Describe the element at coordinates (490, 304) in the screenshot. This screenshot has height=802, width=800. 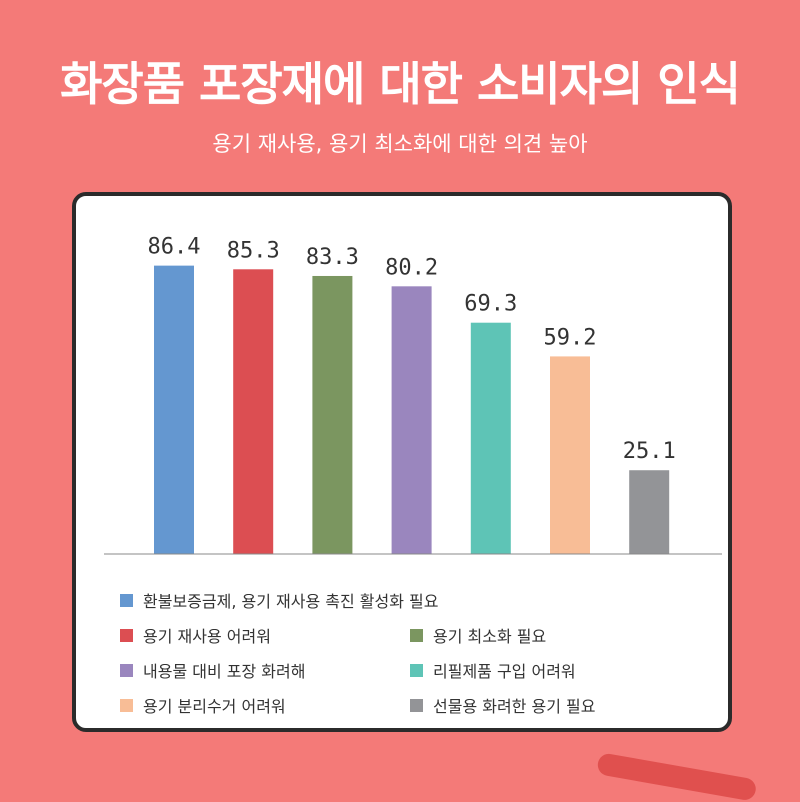
I see `bar-value-label-5: 69.3` at that location.